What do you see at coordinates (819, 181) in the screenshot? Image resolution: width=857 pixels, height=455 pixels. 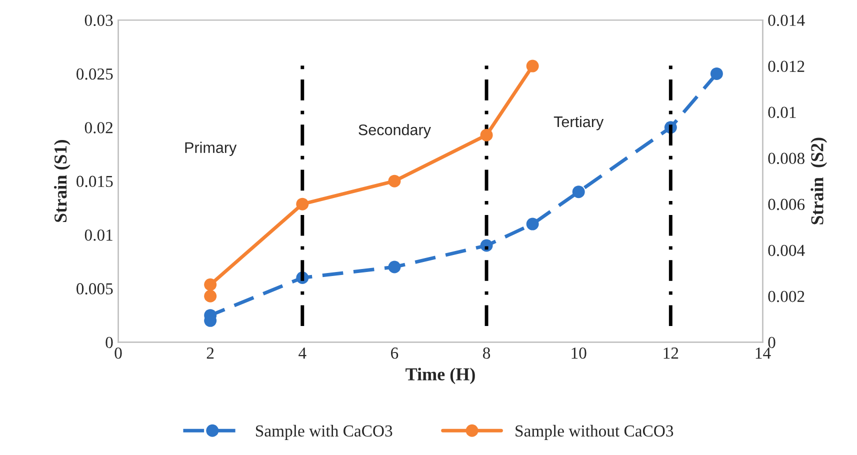 I see `y2-axis-title: Strain (S2)` at bounding box center [819, 181].